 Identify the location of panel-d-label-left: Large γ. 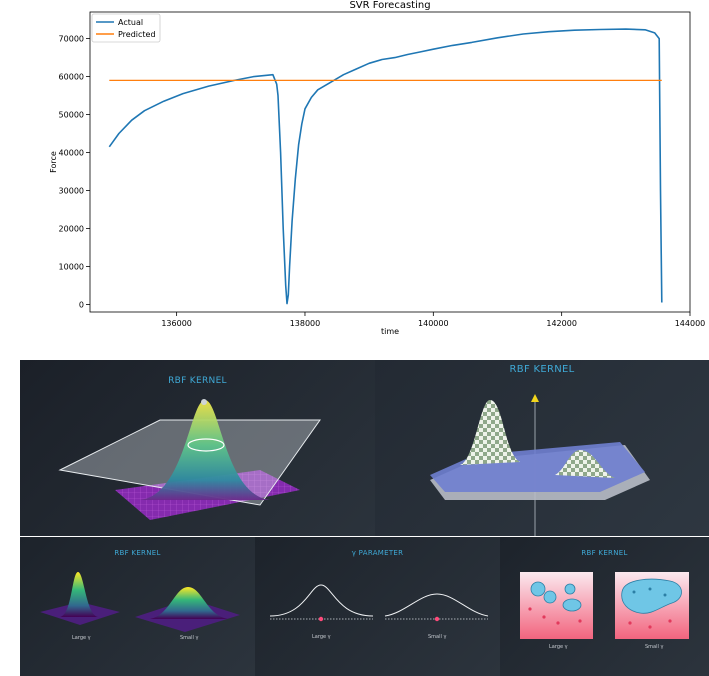
(321, 637).